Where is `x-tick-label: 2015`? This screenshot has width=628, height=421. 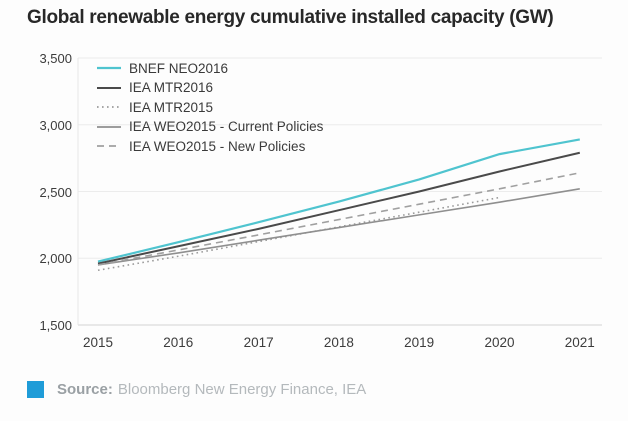 x-tick-label: 2015 is located at coordinates (98, 342).